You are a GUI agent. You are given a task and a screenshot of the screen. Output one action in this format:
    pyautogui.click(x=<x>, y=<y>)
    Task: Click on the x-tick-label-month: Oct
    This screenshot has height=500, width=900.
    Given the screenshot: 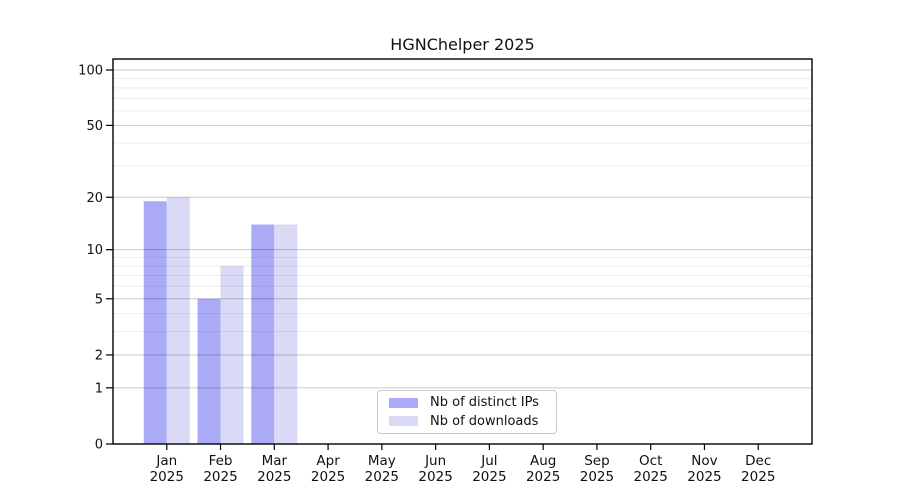 What is the action you would take?
    pyautogui.click(x=650, y=461)
    